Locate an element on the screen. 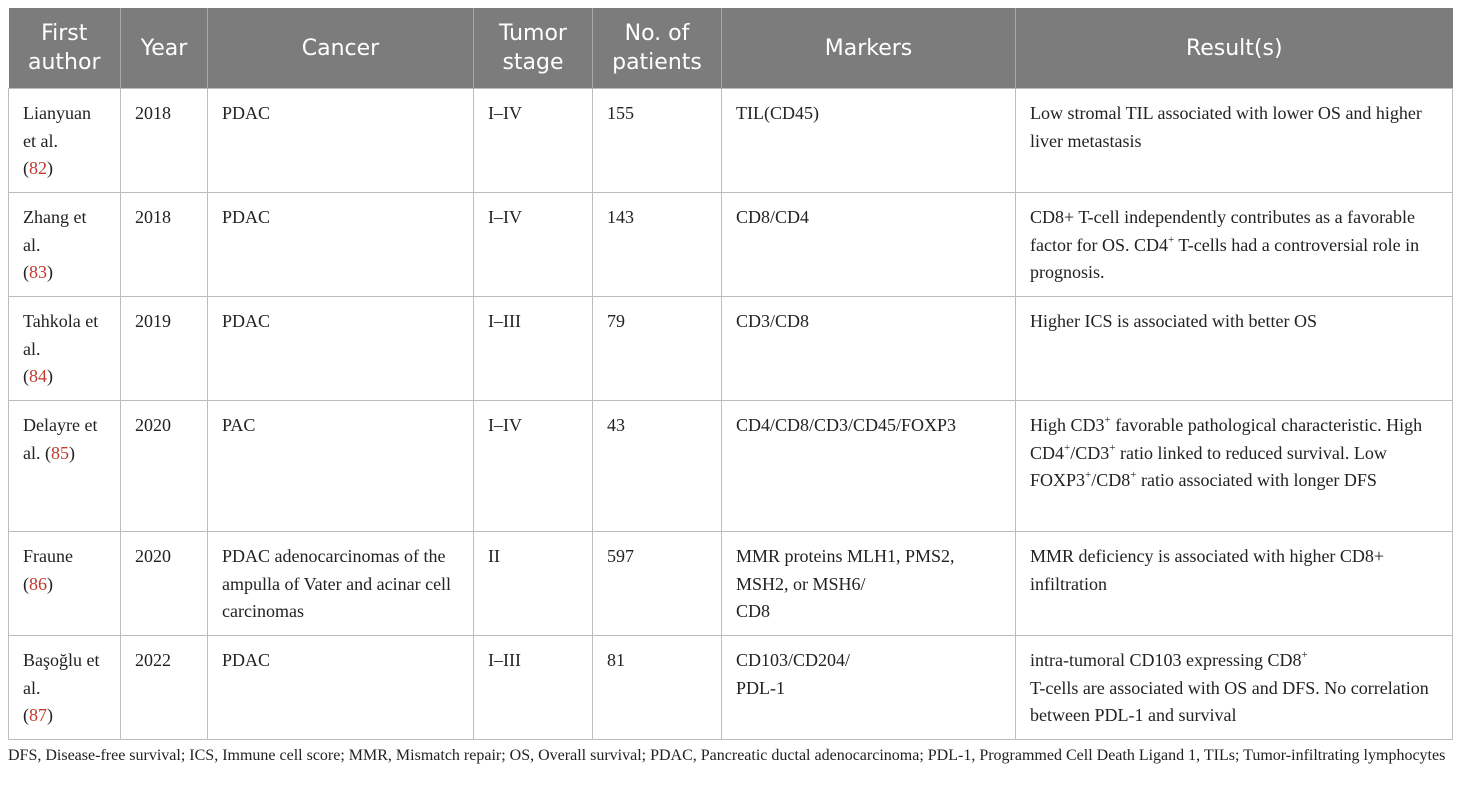  header-cancer: Cancer is located at coordinates (340, 48).